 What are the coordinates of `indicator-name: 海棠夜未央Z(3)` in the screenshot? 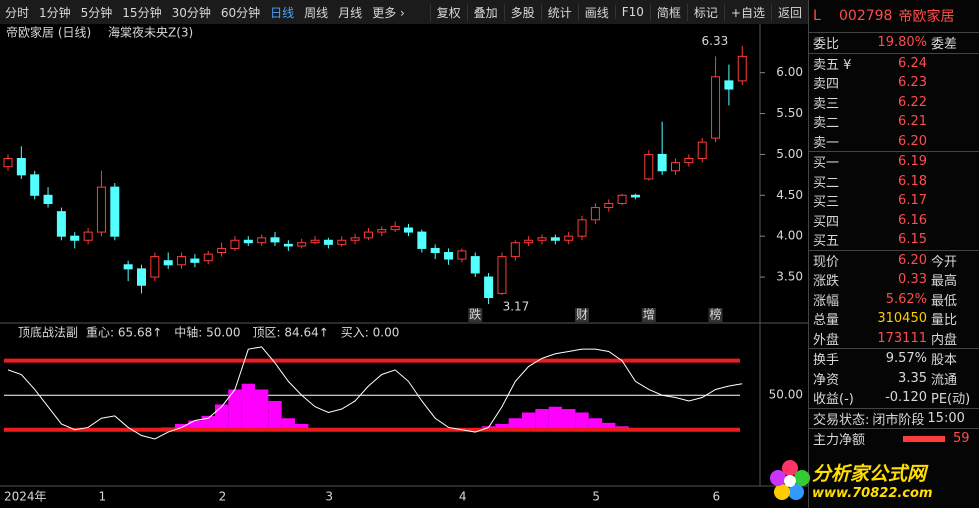 It's located at (150, 32).